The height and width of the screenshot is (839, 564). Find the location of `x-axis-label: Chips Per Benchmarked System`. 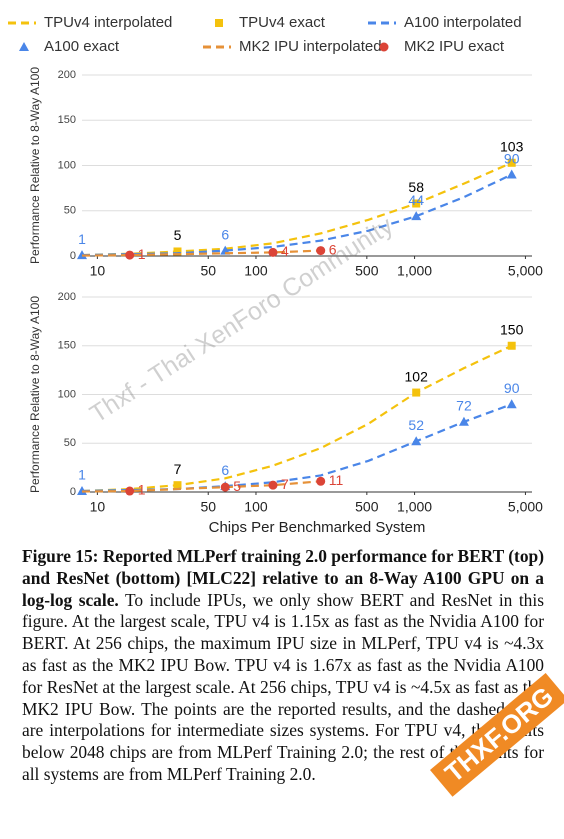

x-axis-label: Chips Per Benchmarked System is located at coordinates (317, 527).